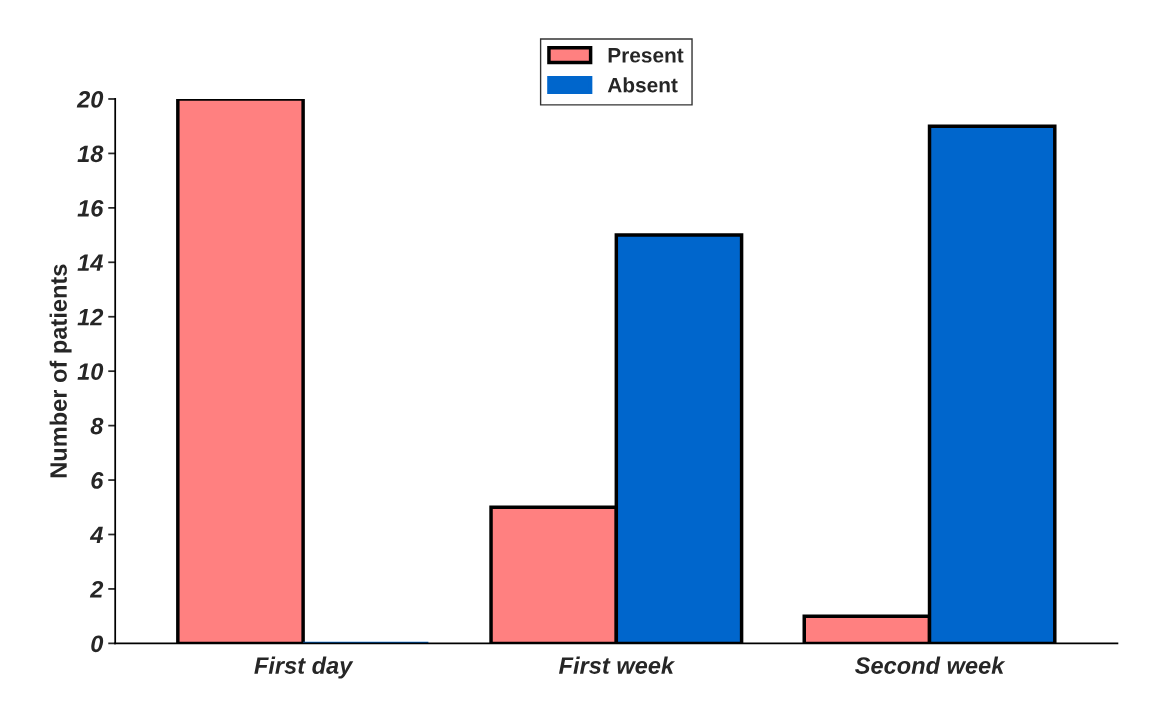 The image size is (1152, 707). I want to click on y-tick-label: 8, so click(97, 426).